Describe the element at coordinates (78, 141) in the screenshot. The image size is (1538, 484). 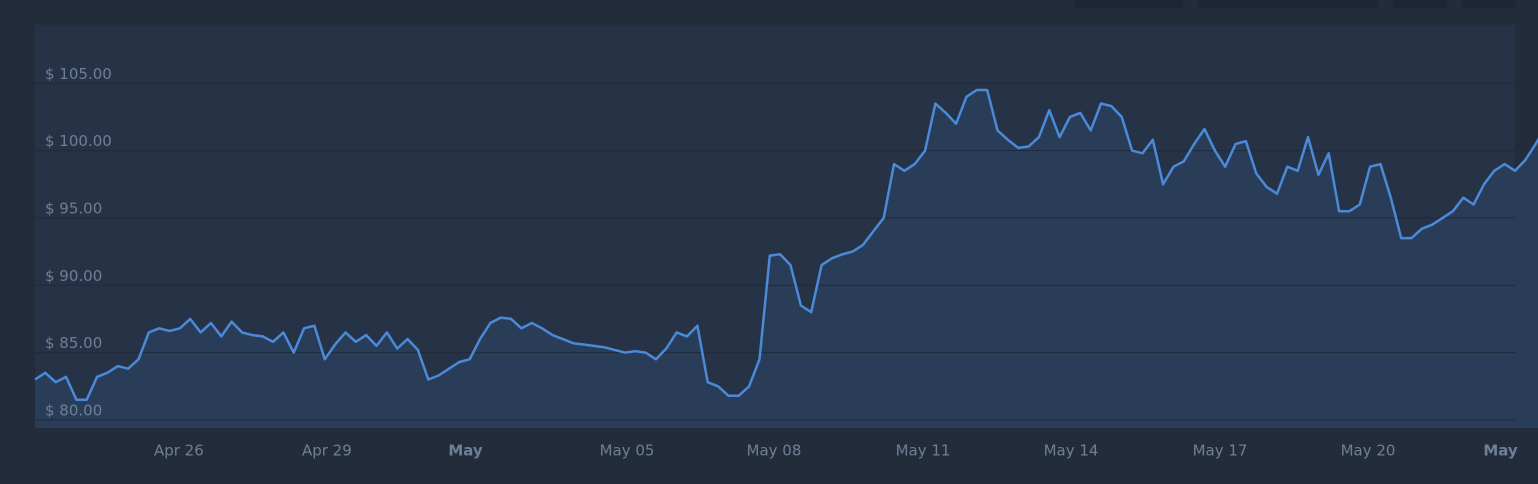
I see `y-tick-label: $ 100.00` at that location.